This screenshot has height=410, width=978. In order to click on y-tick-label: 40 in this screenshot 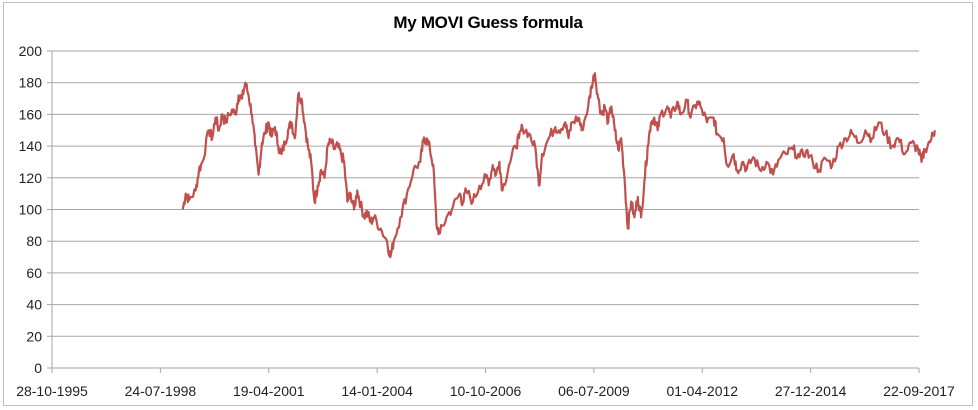, I will do `click(34, 305)`.